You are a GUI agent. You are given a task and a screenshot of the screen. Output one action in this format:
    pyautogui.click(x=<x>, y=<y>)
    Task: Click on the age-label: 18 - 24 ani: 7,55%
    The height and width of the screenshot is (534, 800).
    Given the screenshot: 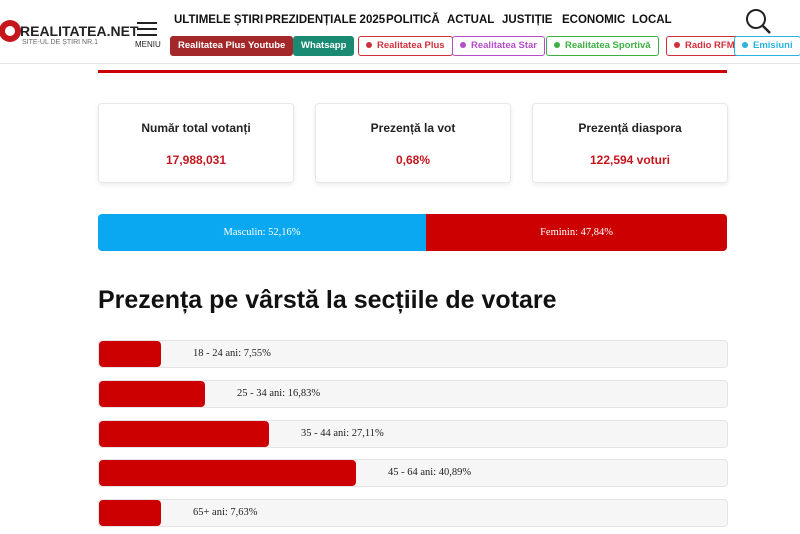 What is the action you would take?
    pyautogui.click(x=232, y=353)
    